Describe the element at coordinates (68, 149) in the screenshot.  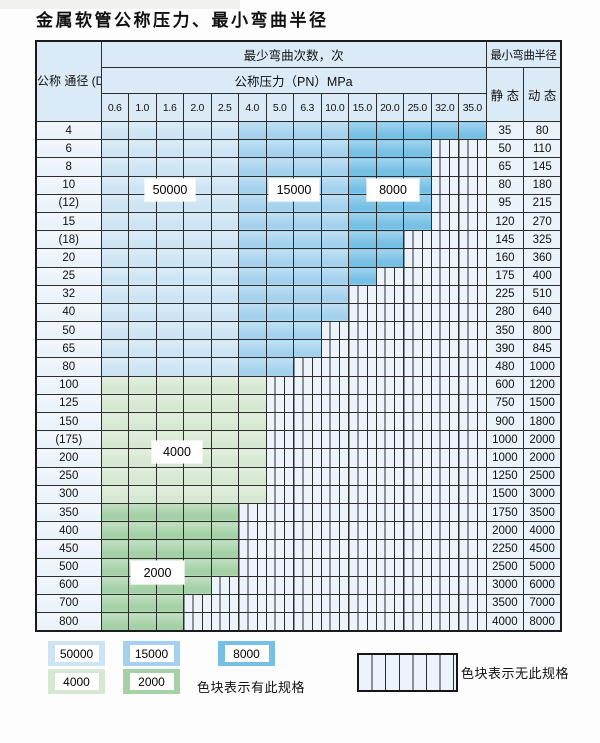
I see `dn-cell: 6` at that location.